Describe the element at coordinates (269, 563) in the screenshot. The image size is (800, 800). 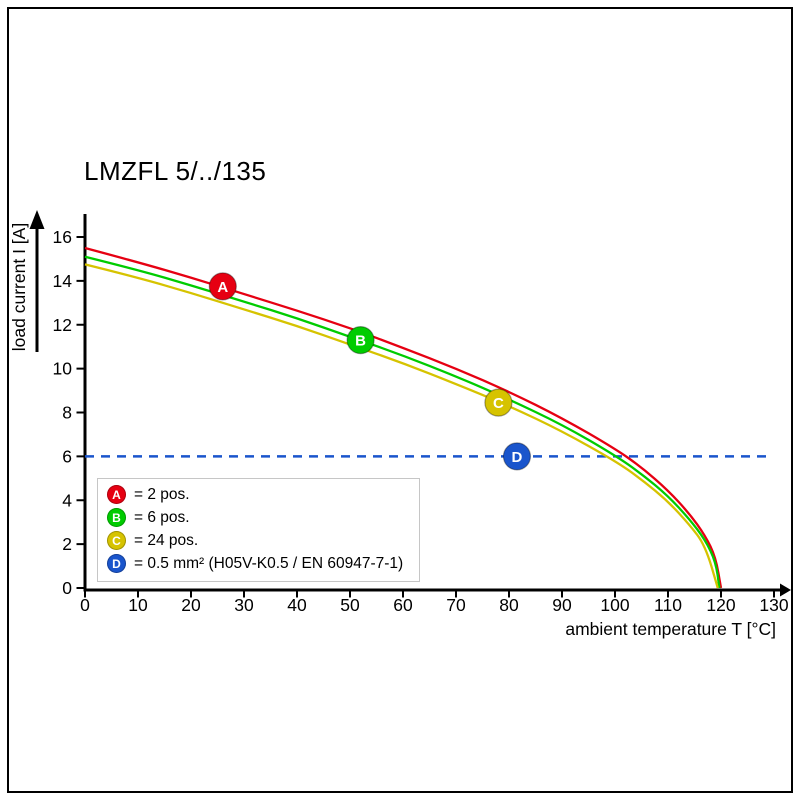
I see `legend-label-d: = 0.5 mm² (H05V-K0.5 / EN 60947-7-1)` at that location.